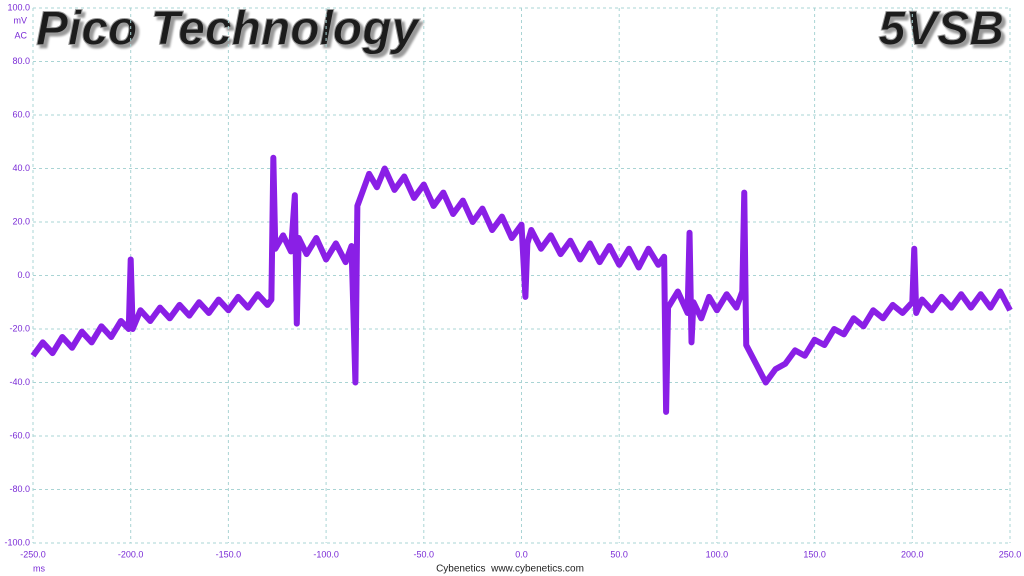 The height and width of the screenshot is (576, 1024). What do you see at coordinates (21, 20) in the screenshot?
I see `y-unit: mV` at bounding box center [21, 20].